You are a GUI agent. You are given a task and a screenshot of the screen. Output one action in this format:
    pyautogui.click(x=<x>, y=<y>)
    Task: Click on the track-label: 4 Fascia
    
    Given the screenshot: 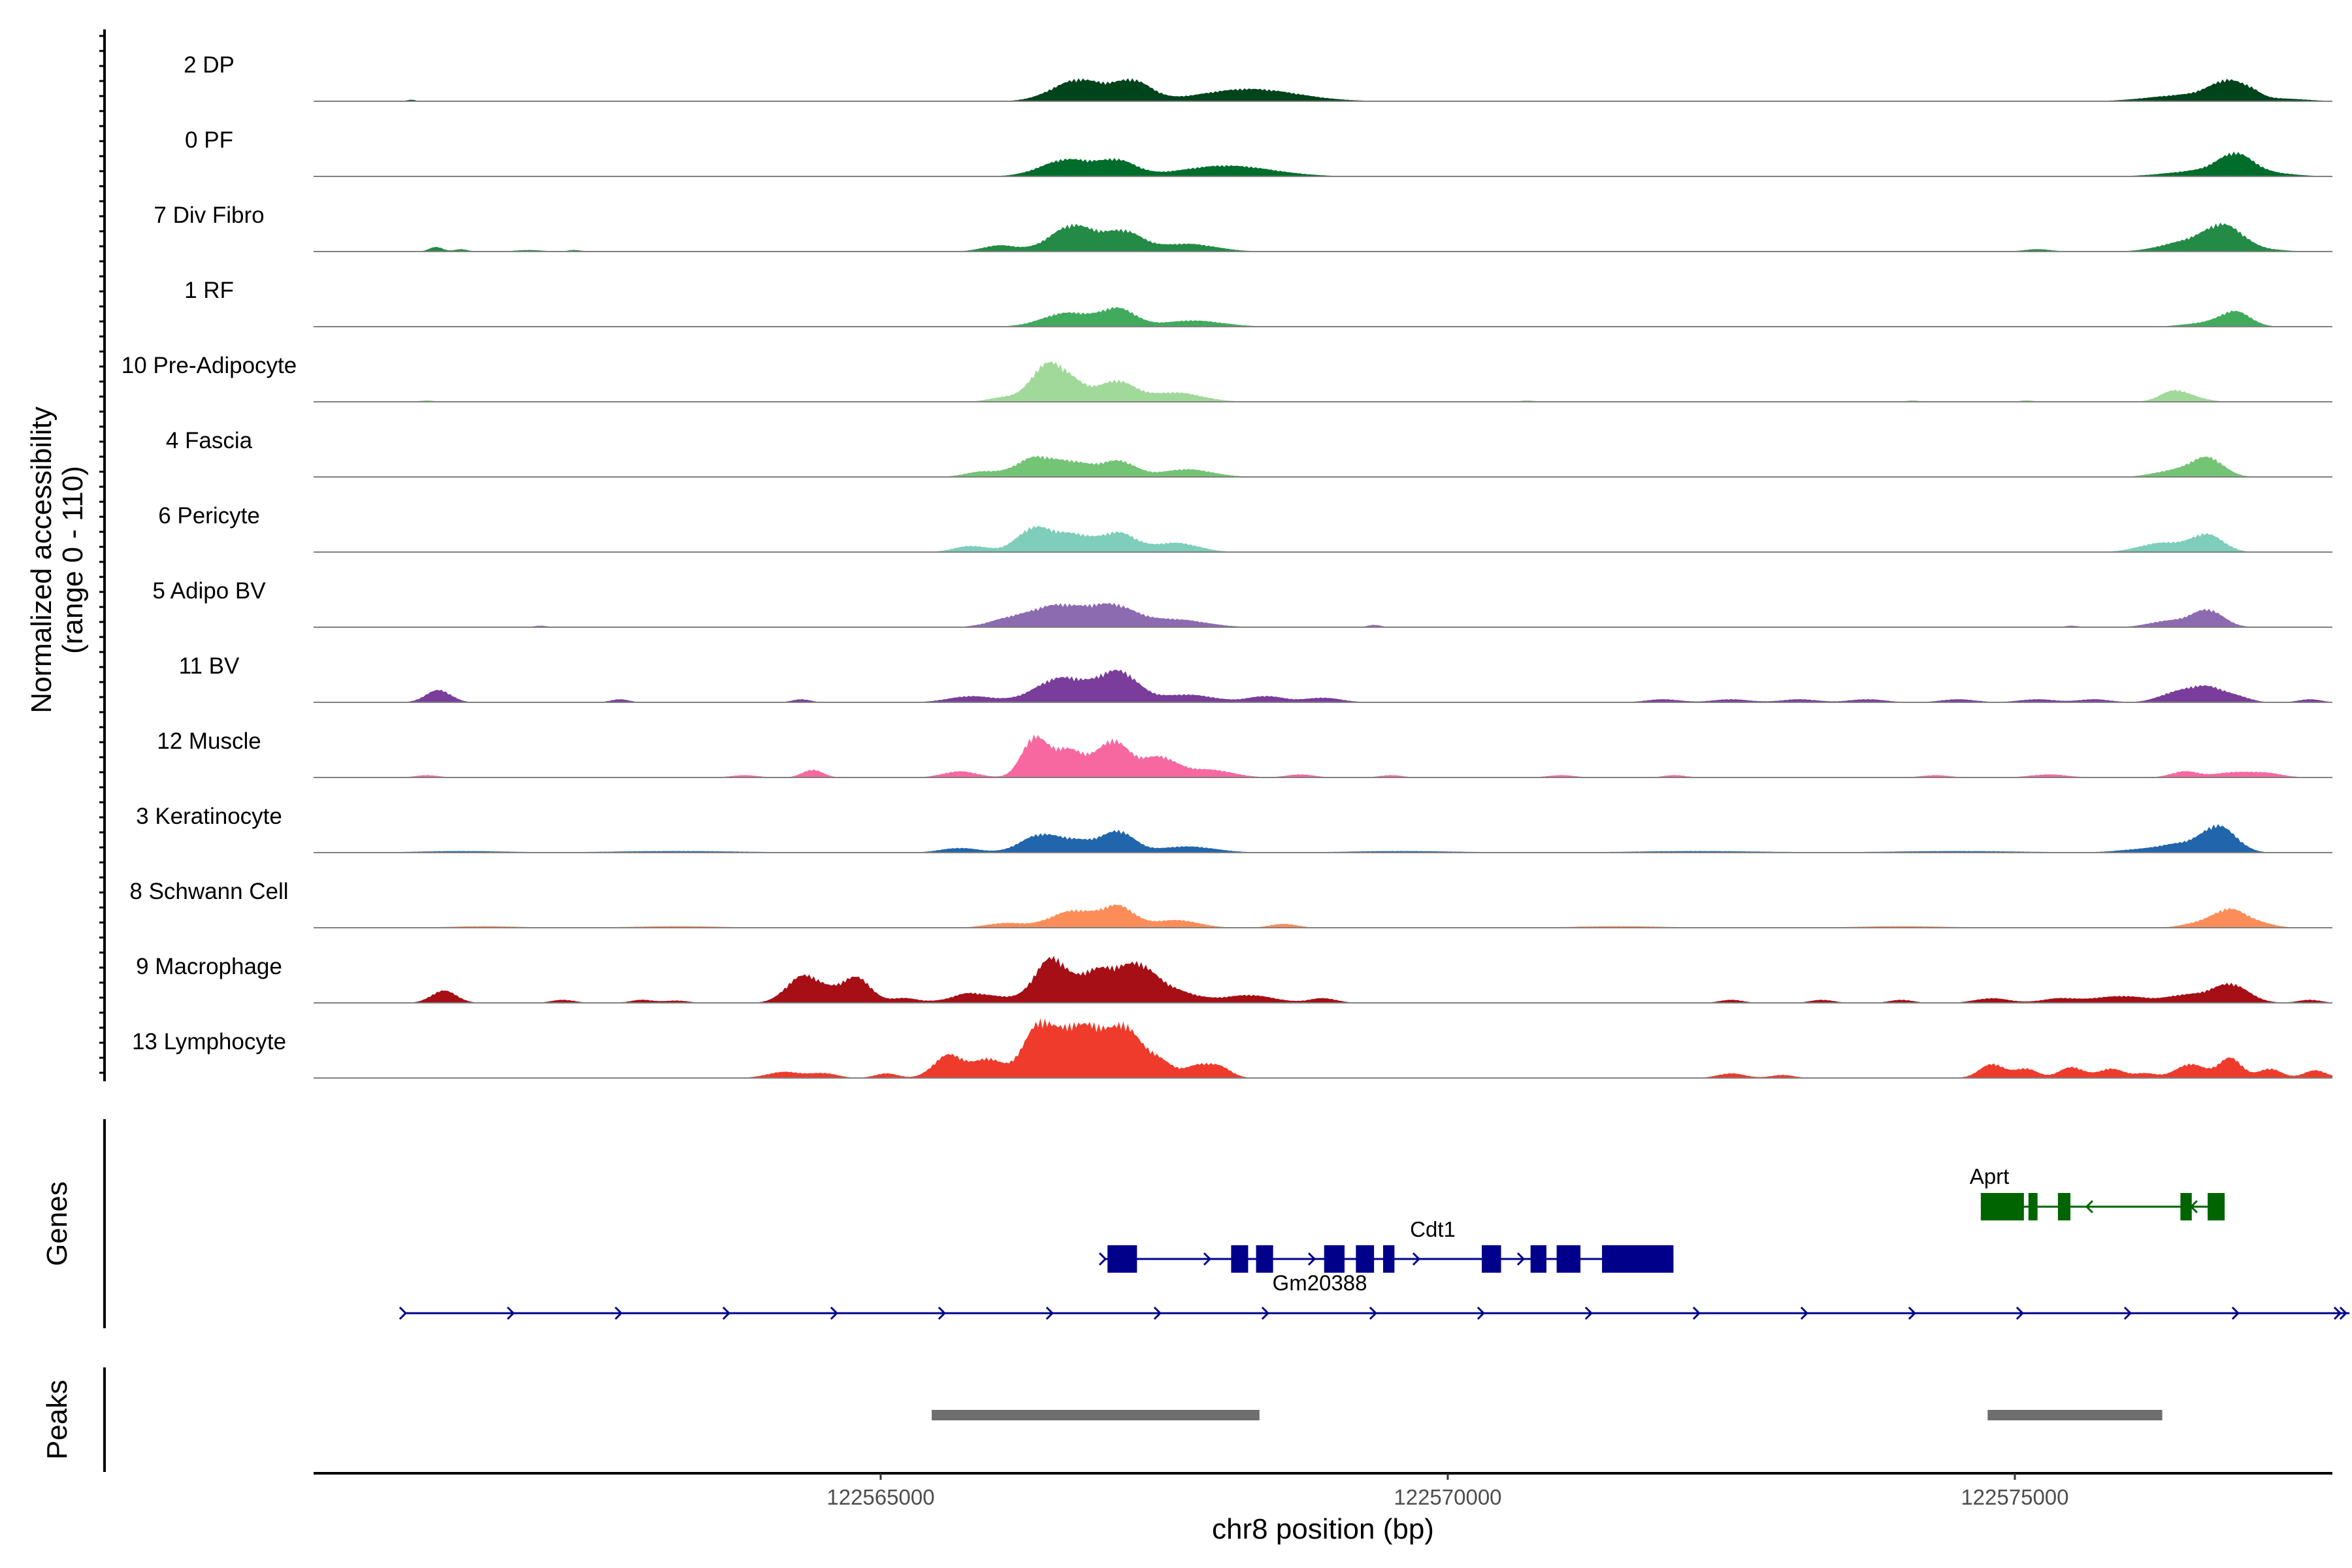 What is the action you would take?
    pyautogui.click(x=209, y=440)
    